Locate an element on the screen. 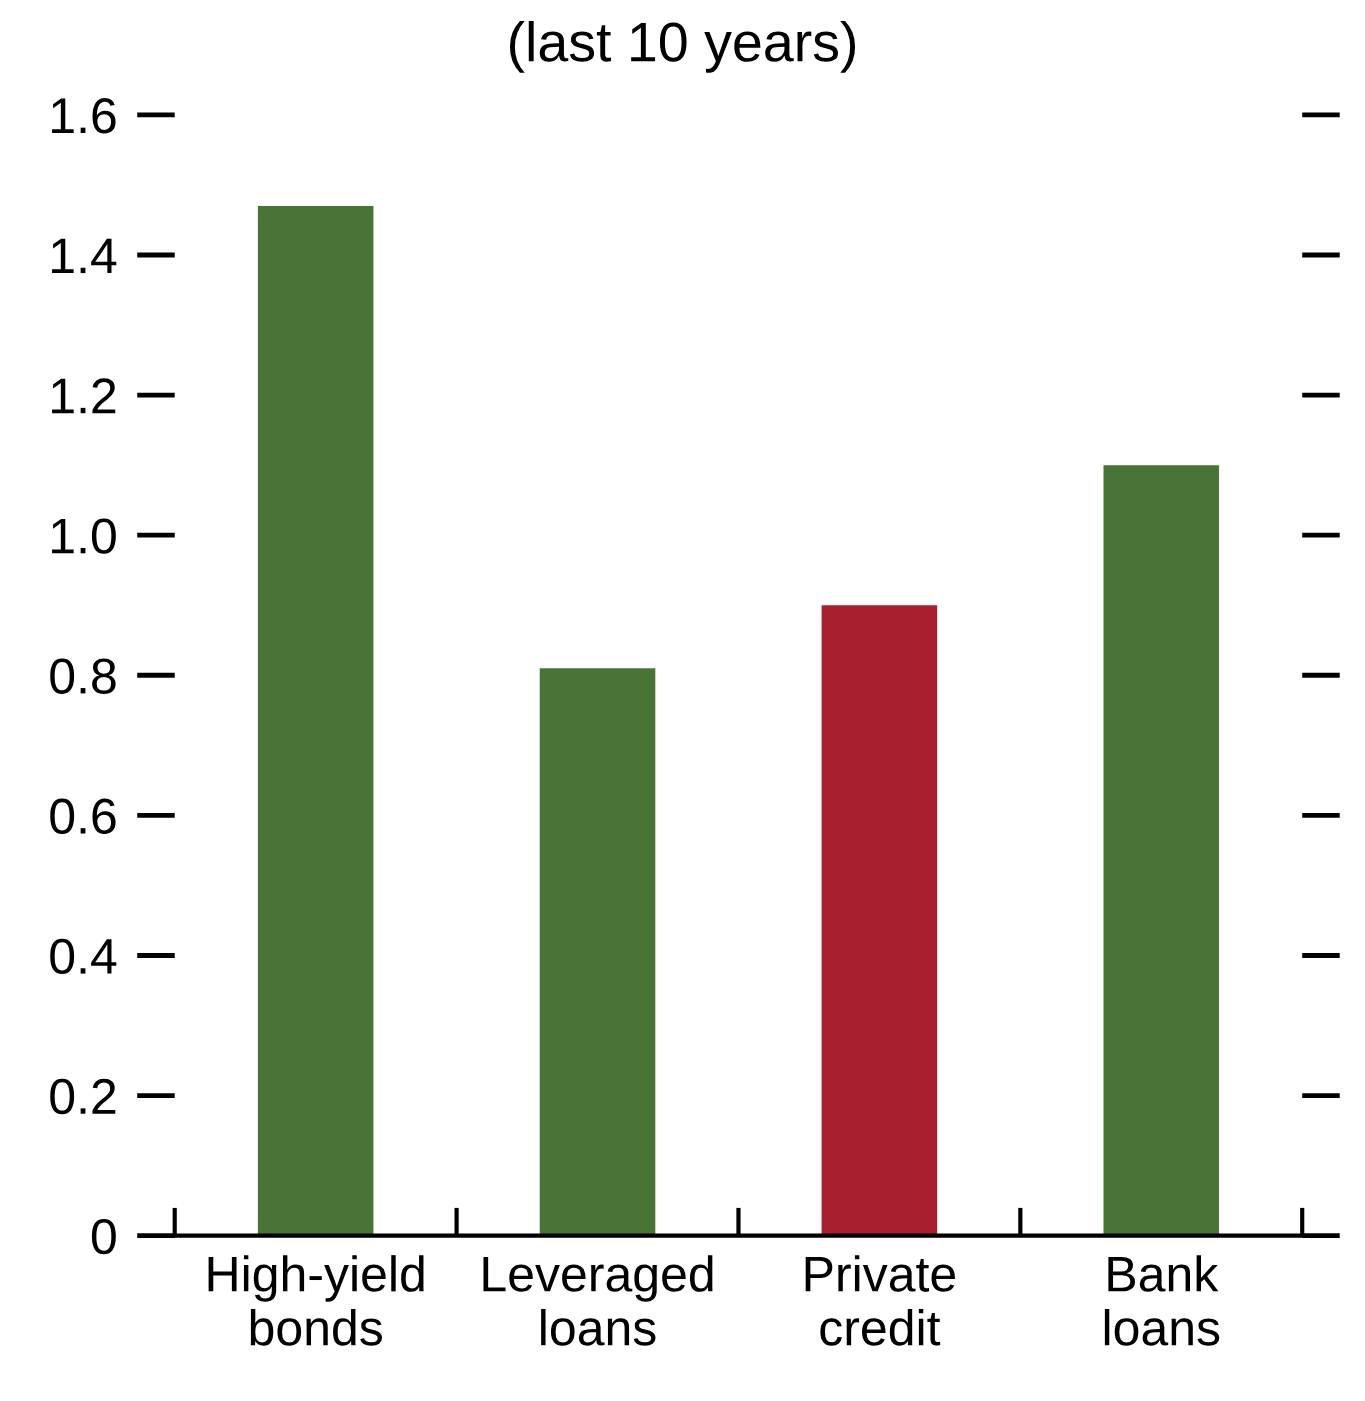  y-tick-label: 0.8 is located at coordinates (83, 676).